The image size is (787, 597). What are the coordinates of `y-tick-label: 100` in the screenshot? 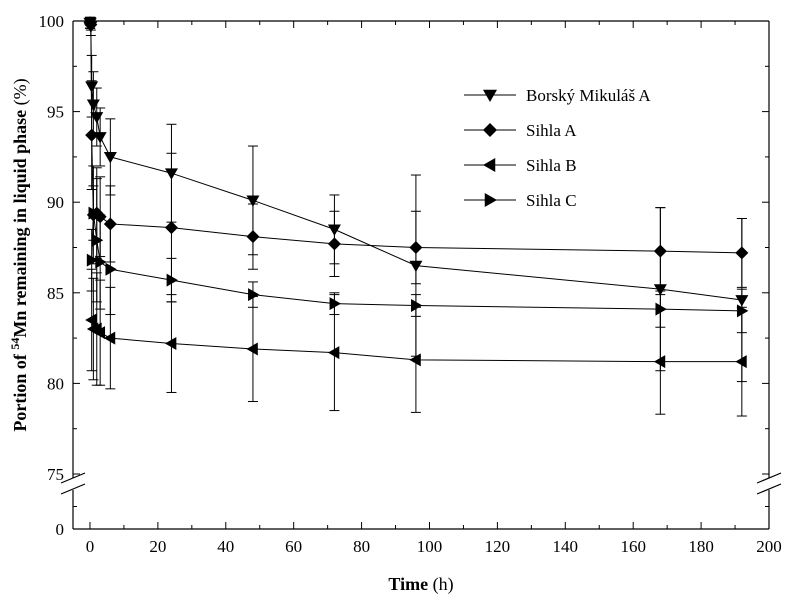 It's located at (52, 21).